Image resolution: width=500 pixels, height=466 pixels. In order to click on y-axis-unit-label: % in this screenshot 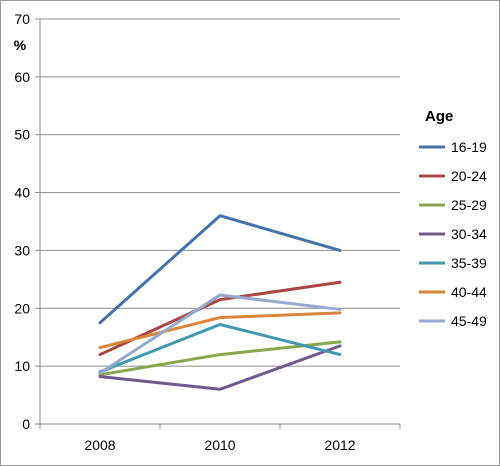, I will do `click(20, 45)`.